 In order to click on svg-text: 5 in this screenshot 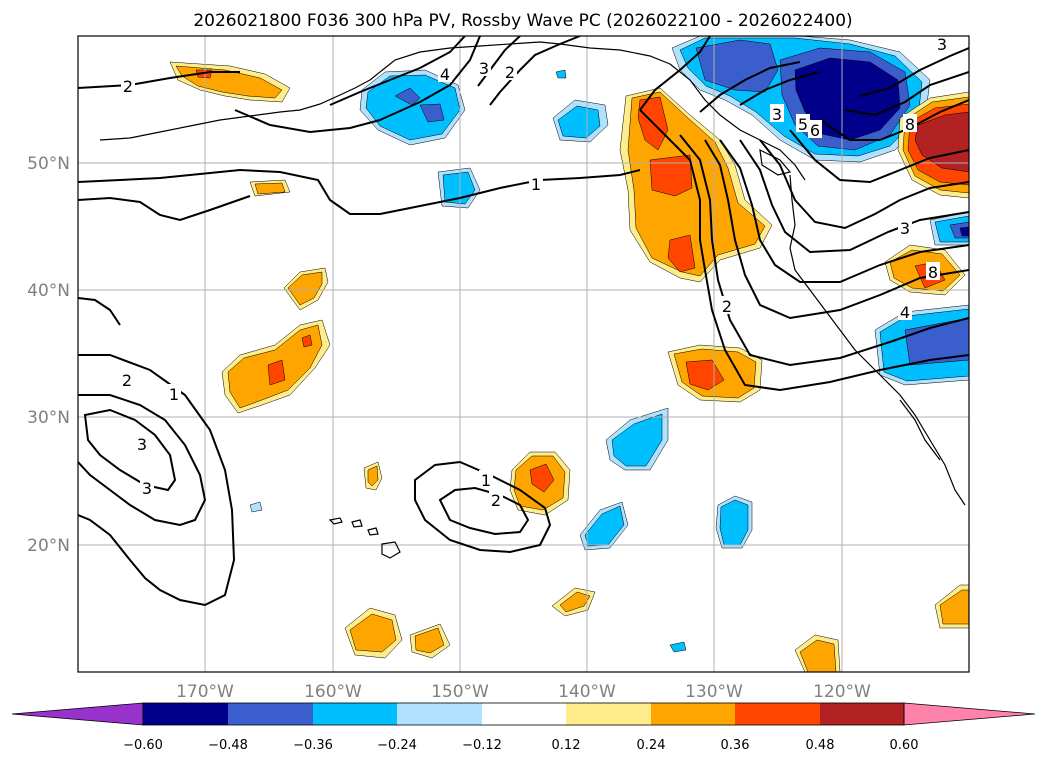, I will do `click(803, 124)`.